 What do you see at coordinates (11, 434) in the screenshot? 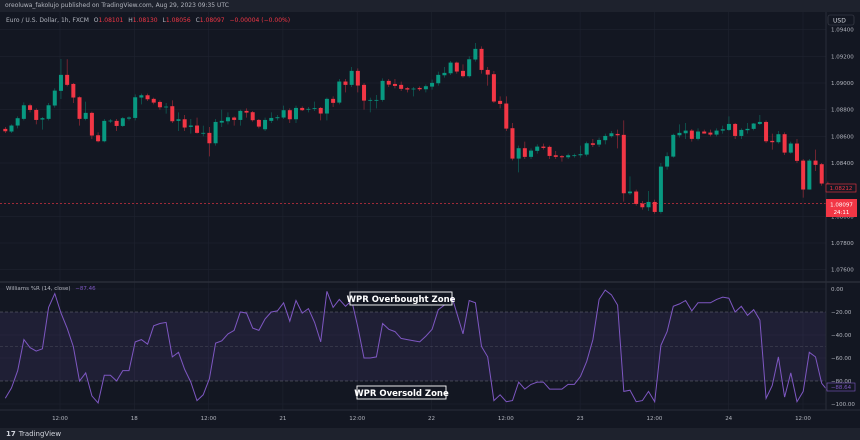
I see `tv-logo-icon: 17` at bounding box center [11, 434].